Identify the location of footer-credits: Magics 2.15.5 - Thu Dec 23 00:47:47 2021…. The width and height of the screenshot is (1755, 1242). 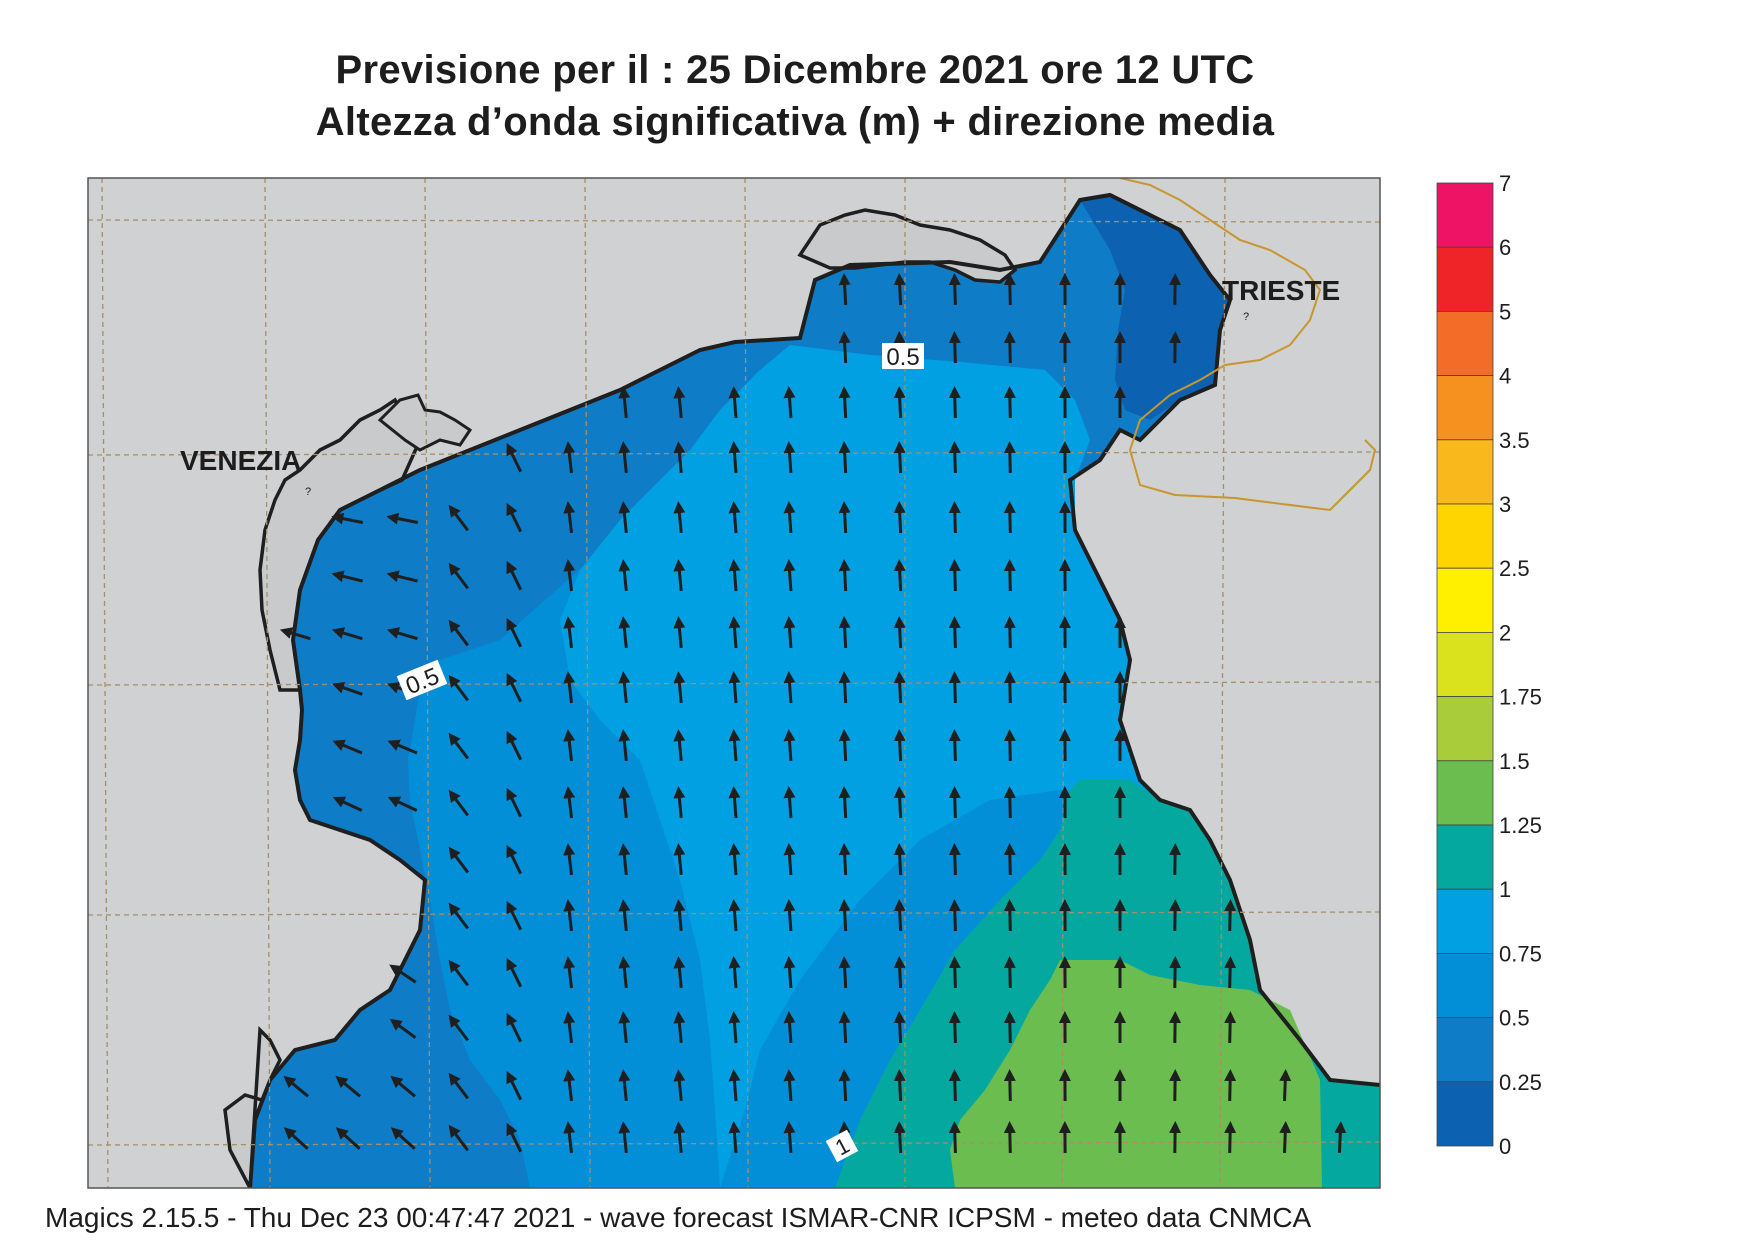
(678, 1217).